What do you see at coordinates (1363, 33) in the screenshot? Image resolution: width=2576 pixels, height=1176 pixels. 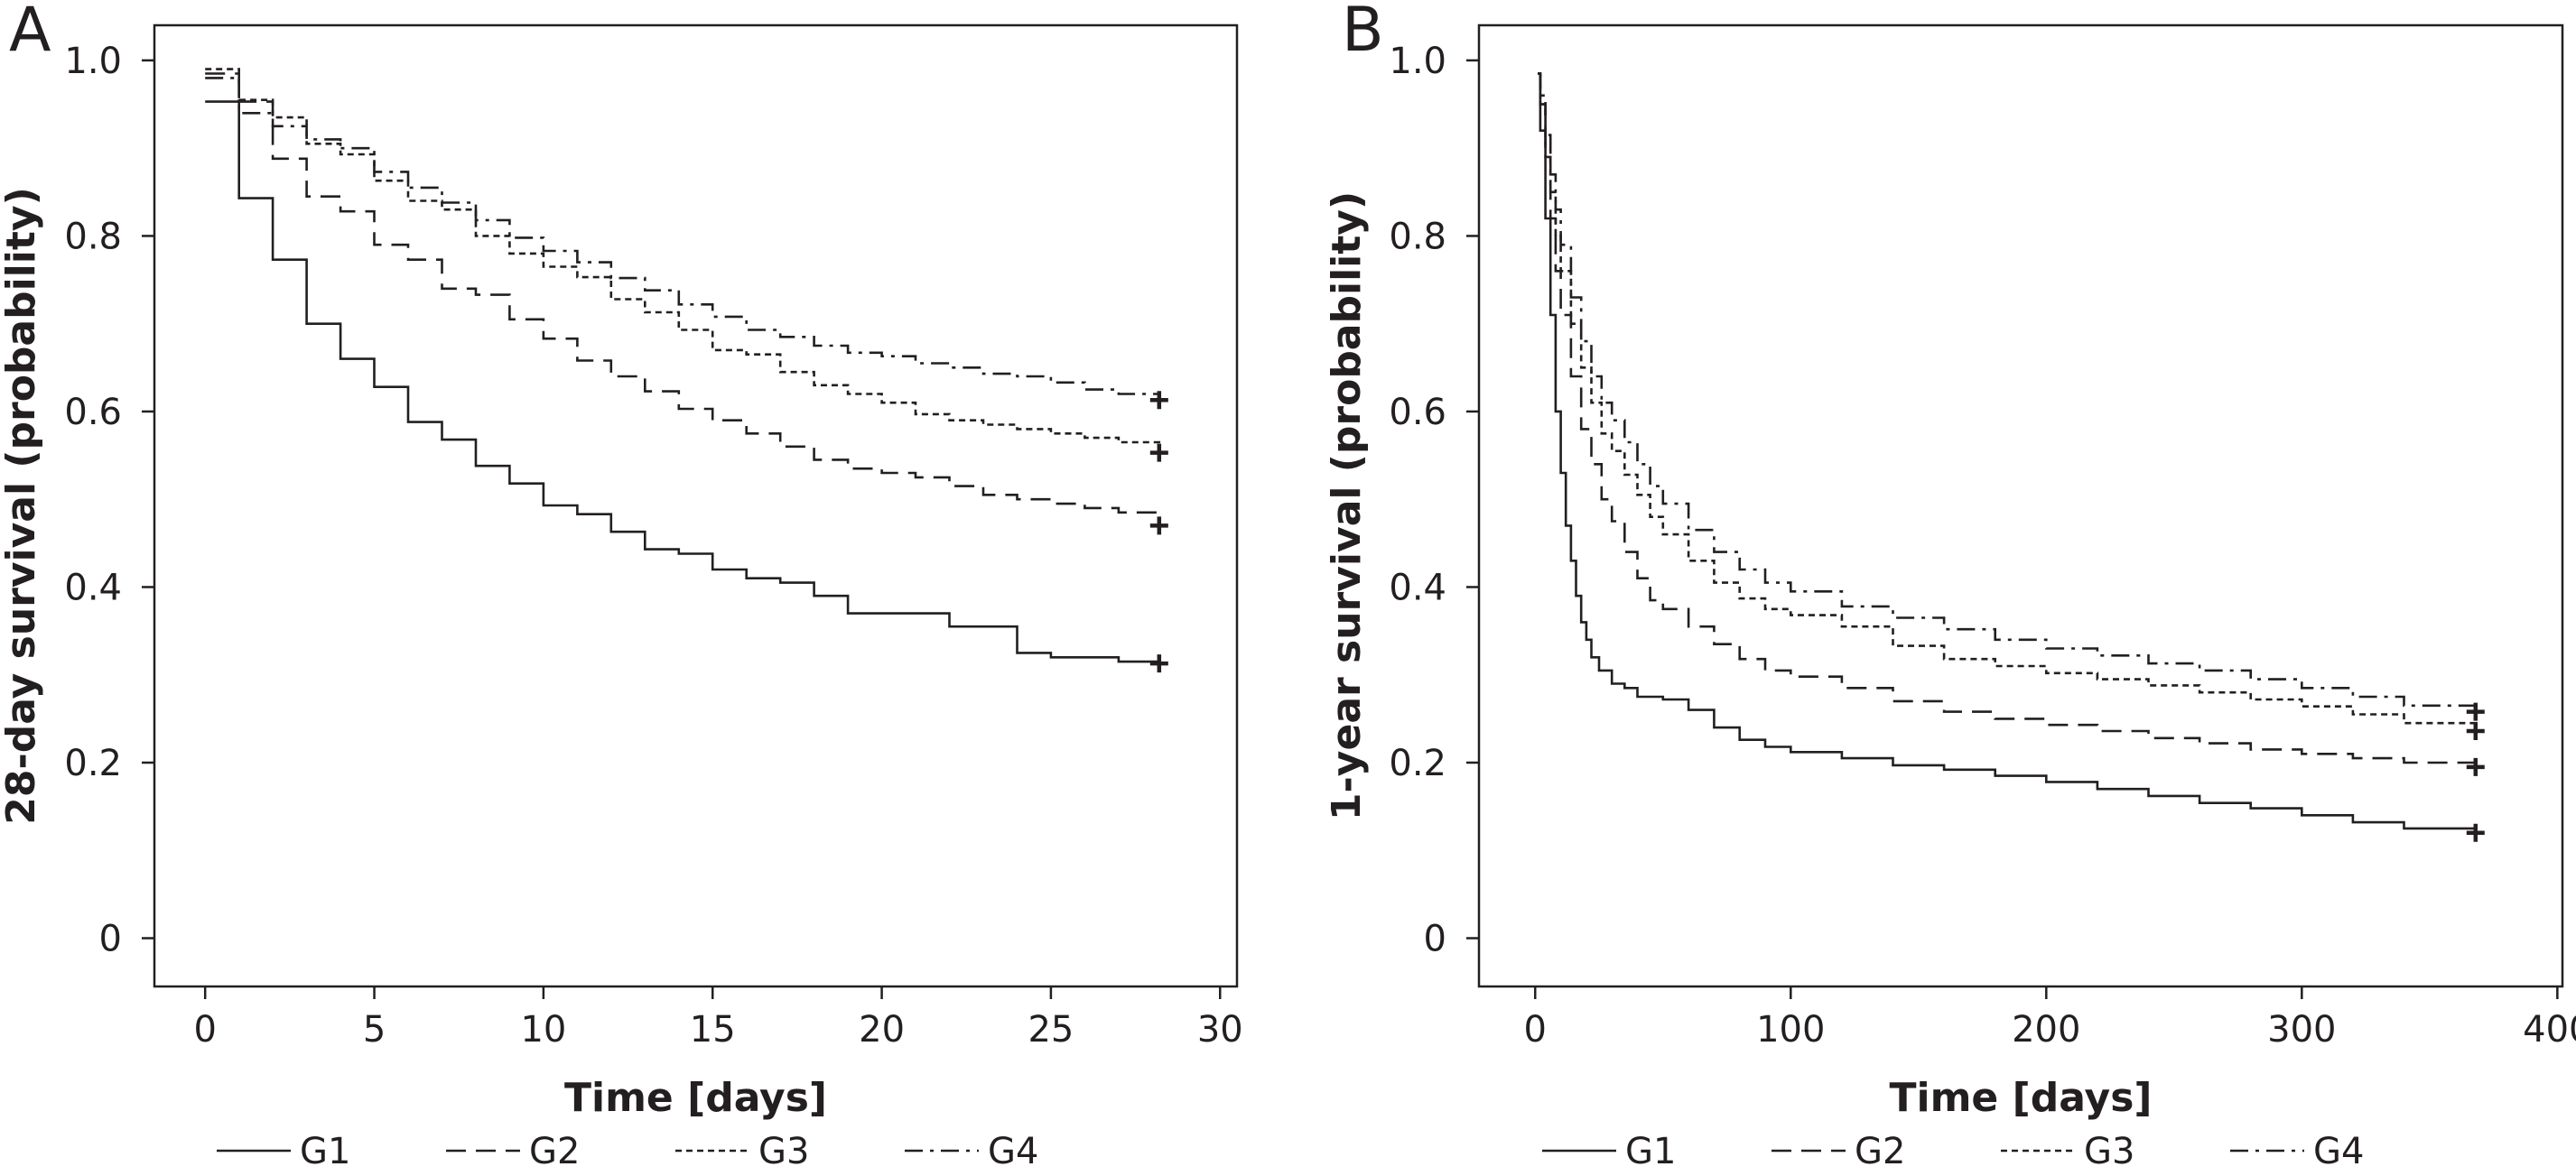 I see `panel-letter: B` at bounding box center [1363, 33].